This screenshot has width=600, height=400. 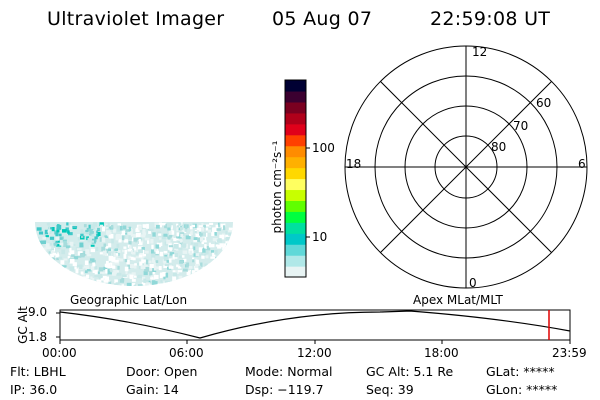 What do you see at coordinates (152, 389) in the screenshot?
I see `status-gain: Gain: 14` at bounding box center [152, 389].